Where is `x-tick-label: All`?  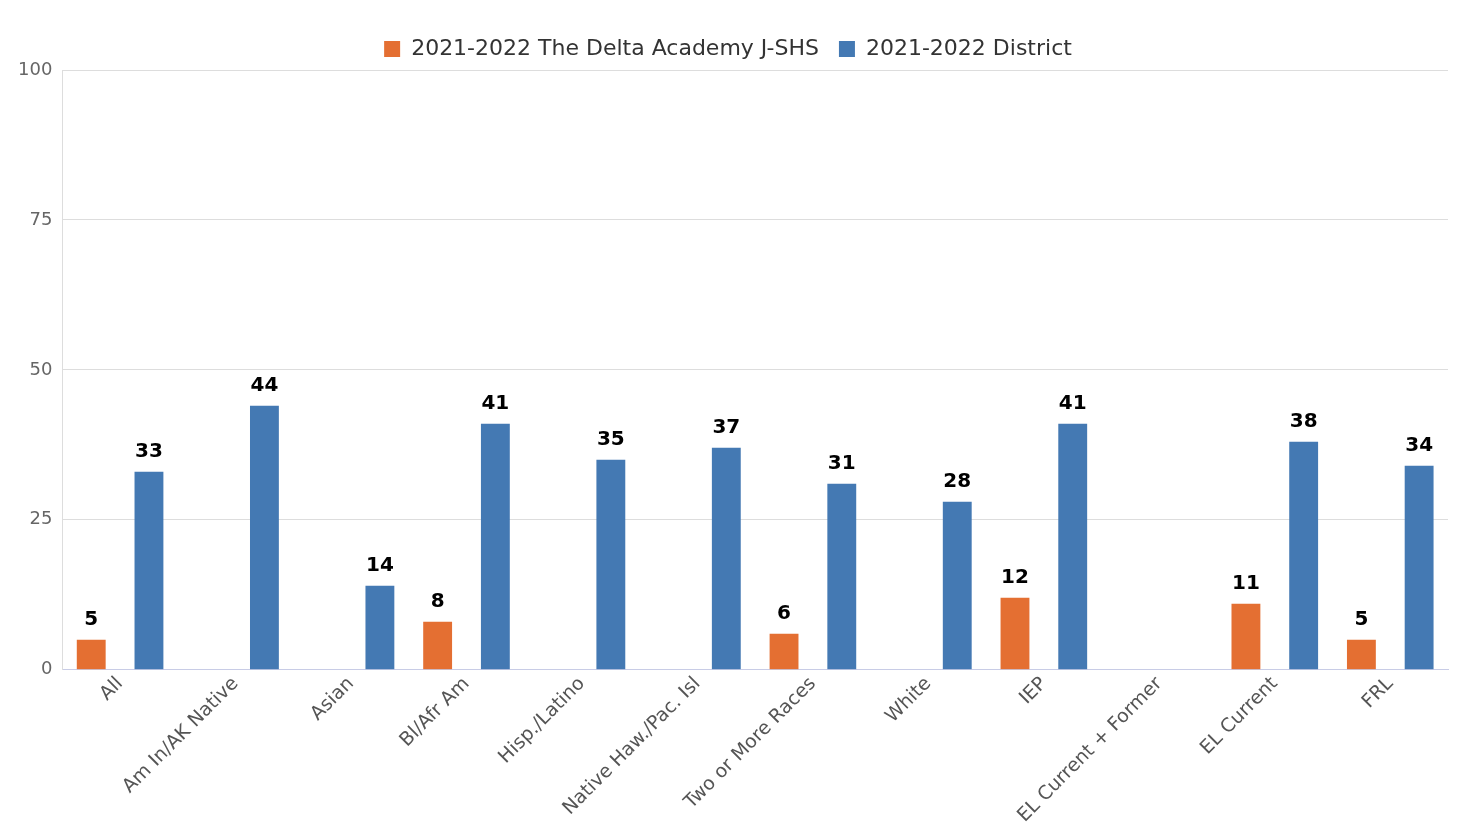
x-tick-label: All is located at coordinates (110, 687).